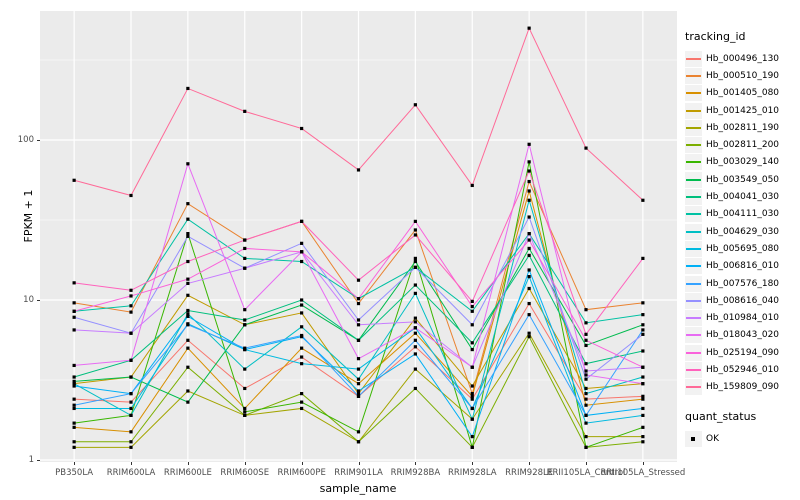  Describe the element at coordinates (743, 369) in the screenshot. I see `legend-label: Hb_052946_010` at that location.